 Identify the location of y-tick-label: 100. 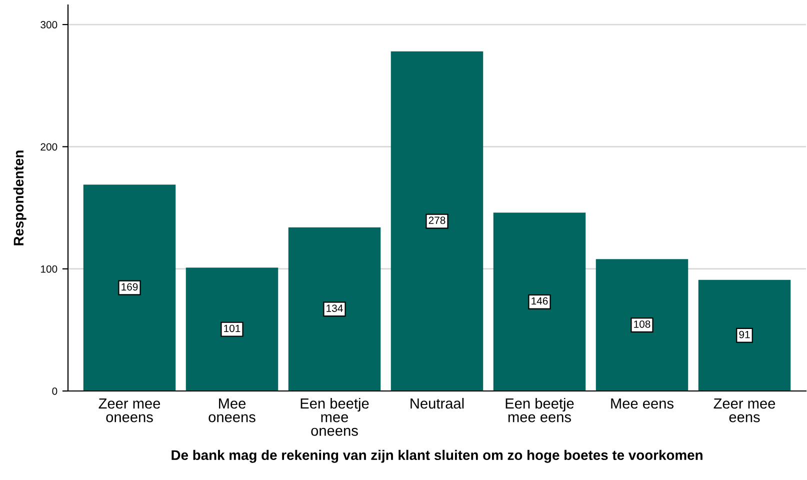
(49, 269).